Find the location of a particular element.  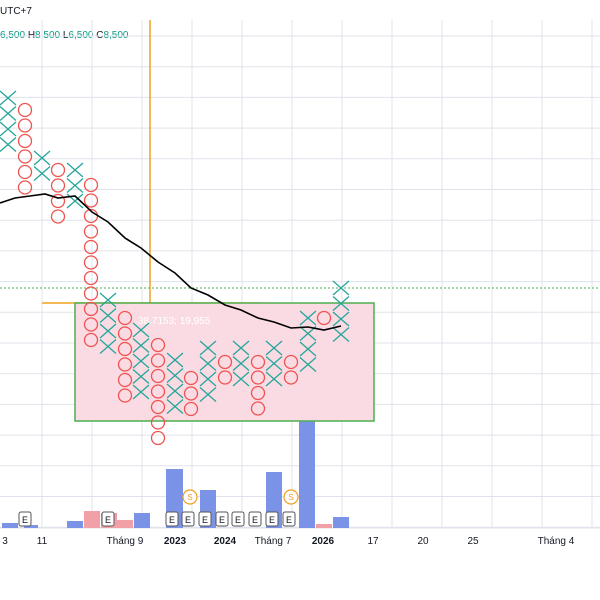

axis-tick-label: 2024 is located at coordinates (225, 541).